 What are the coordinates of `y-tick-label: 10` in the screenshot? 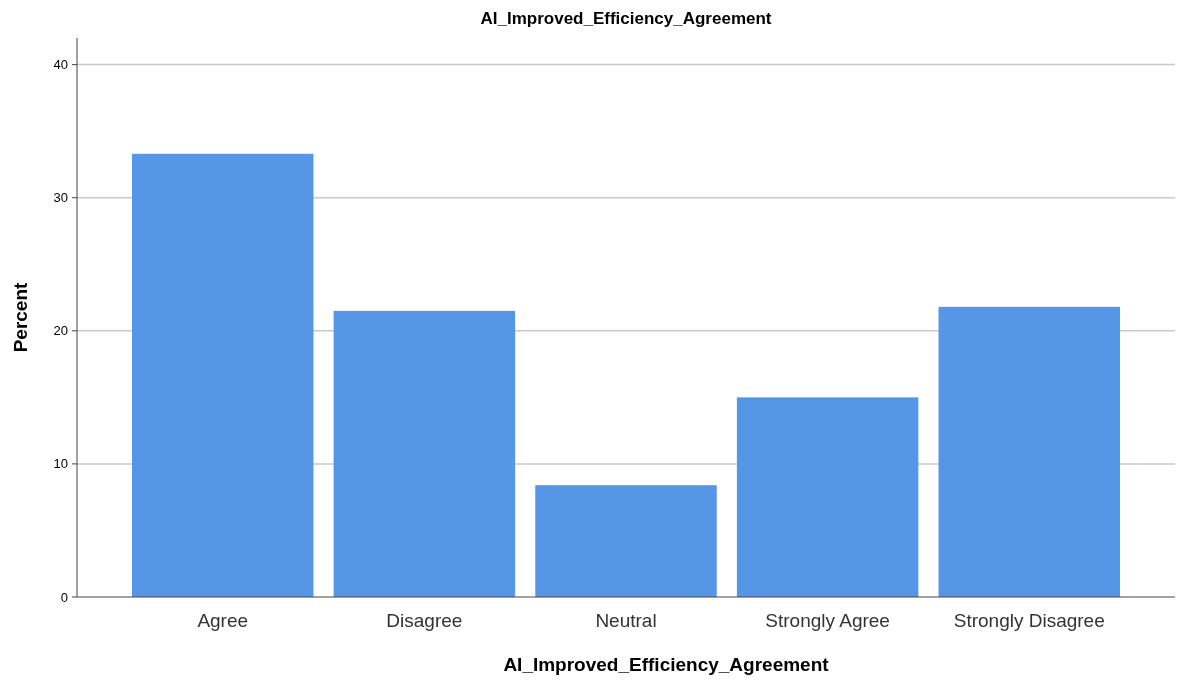 It's located at (60, 464).